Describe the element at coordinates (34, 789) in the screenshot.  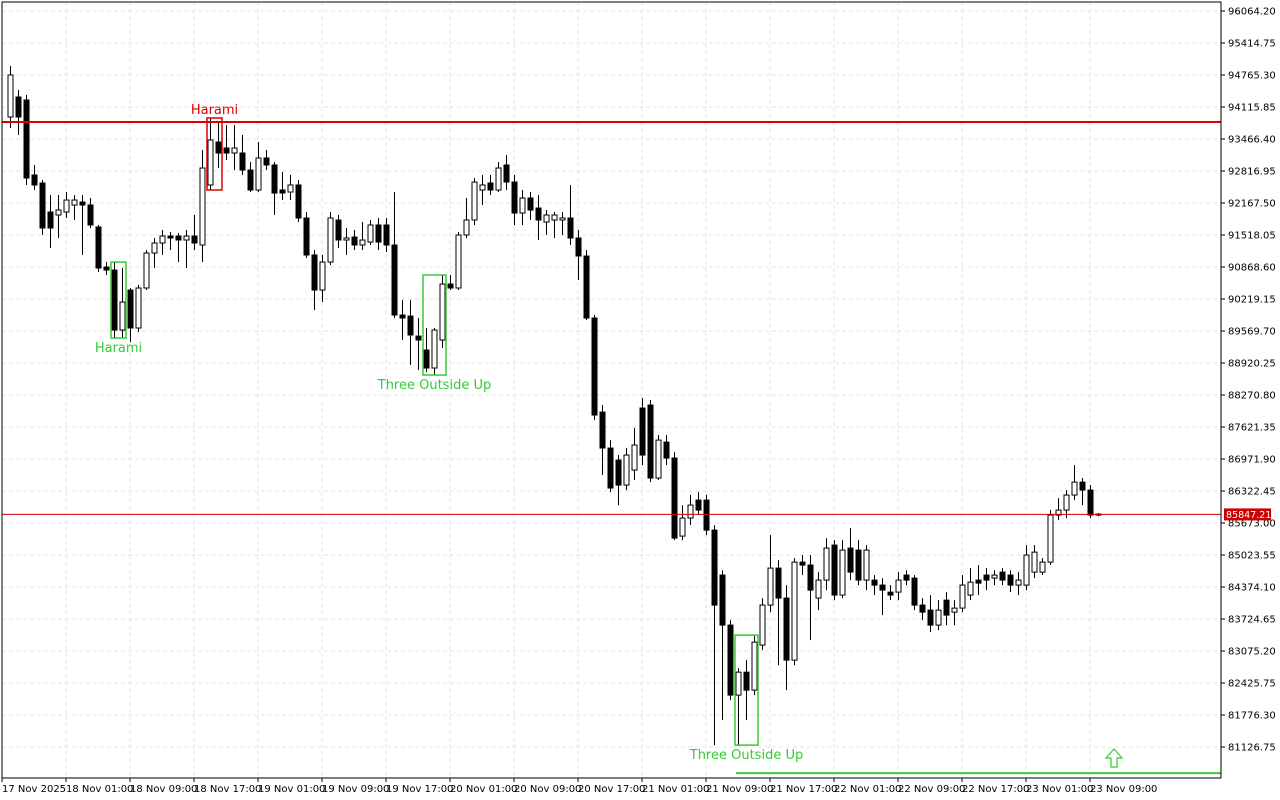
I see `x-tick-label: 17 Nov 2025` at that location.